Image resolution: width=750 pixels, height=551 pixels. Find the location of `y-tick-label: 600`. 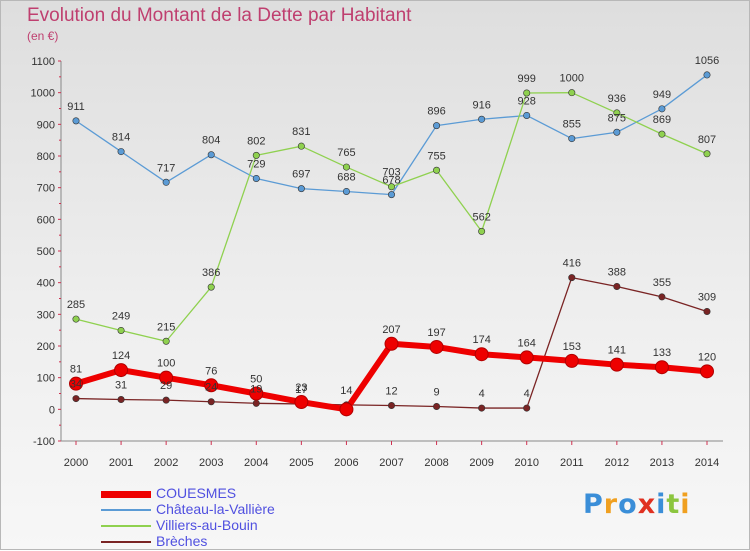

y-tick-label: 600 is located at coordinates (46, 220).